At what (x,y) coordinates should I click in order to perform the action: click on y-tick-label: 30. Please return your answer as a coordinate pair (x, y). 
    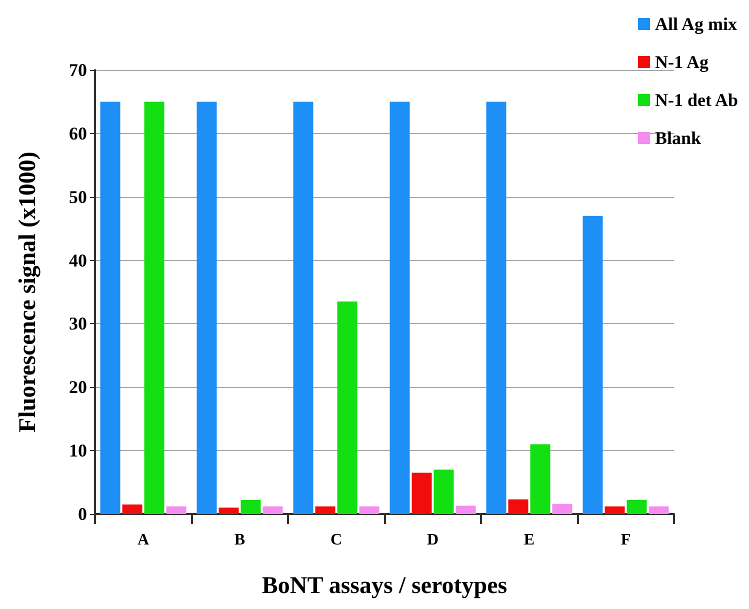
    Looking at the image, I should click on (78, 324).